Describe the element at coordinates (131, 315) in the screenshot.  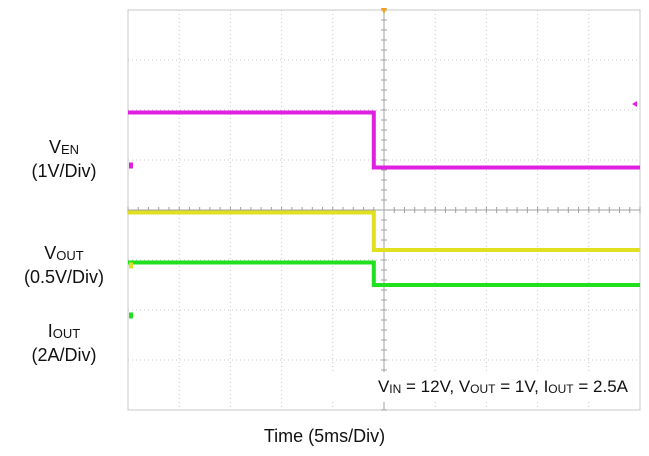
I see `channel-marker-iout` at that location.